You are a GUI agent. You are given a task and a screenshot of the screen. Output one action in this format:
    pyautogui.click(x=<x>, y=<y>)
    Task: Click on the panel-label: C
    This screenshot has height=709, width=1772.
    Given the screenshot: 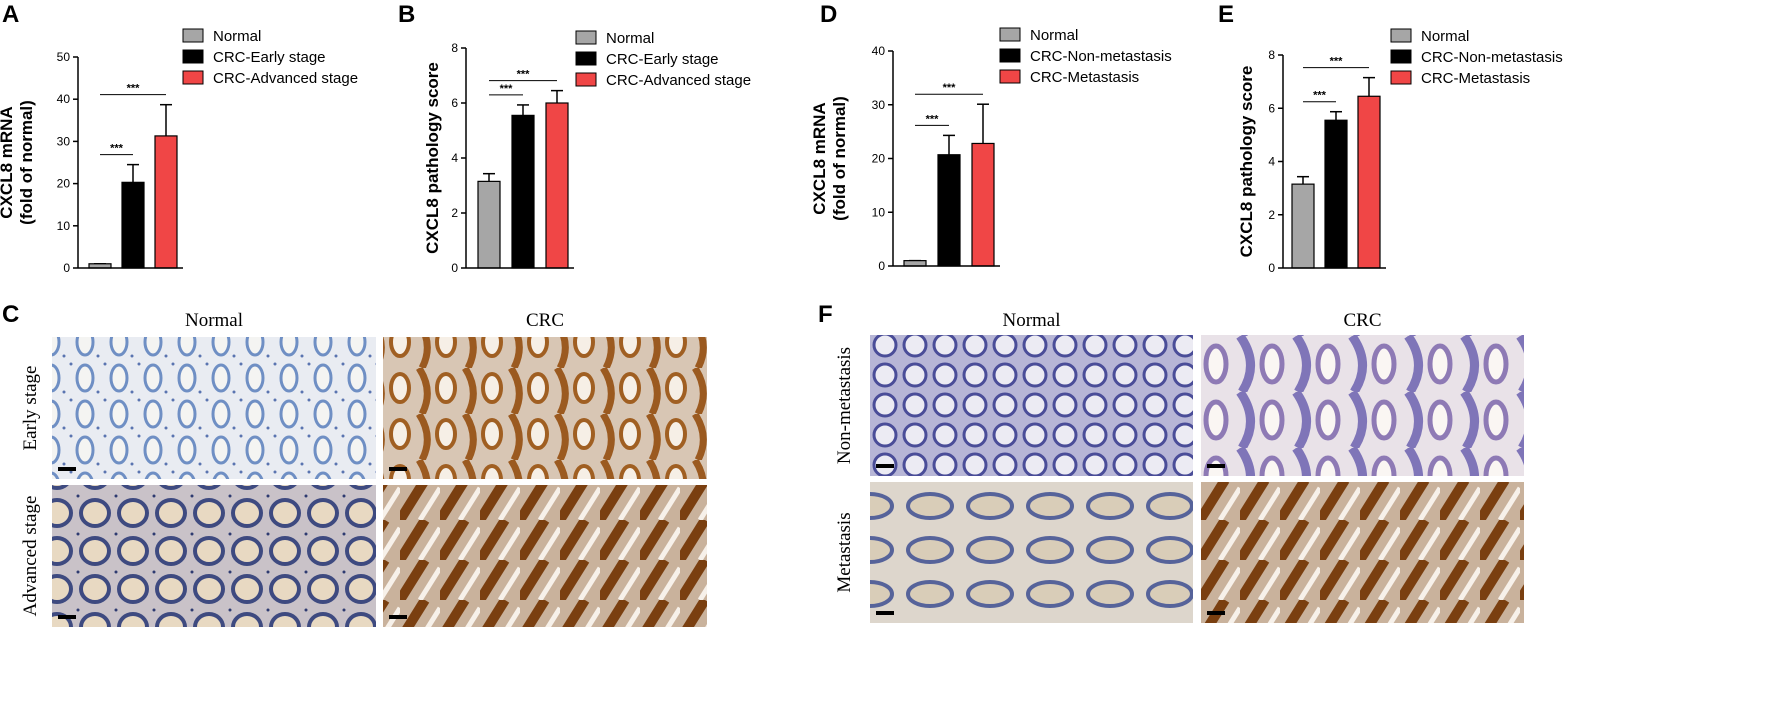 What is the action you would take?
    pyautogui.click(x=10, y=314)
    